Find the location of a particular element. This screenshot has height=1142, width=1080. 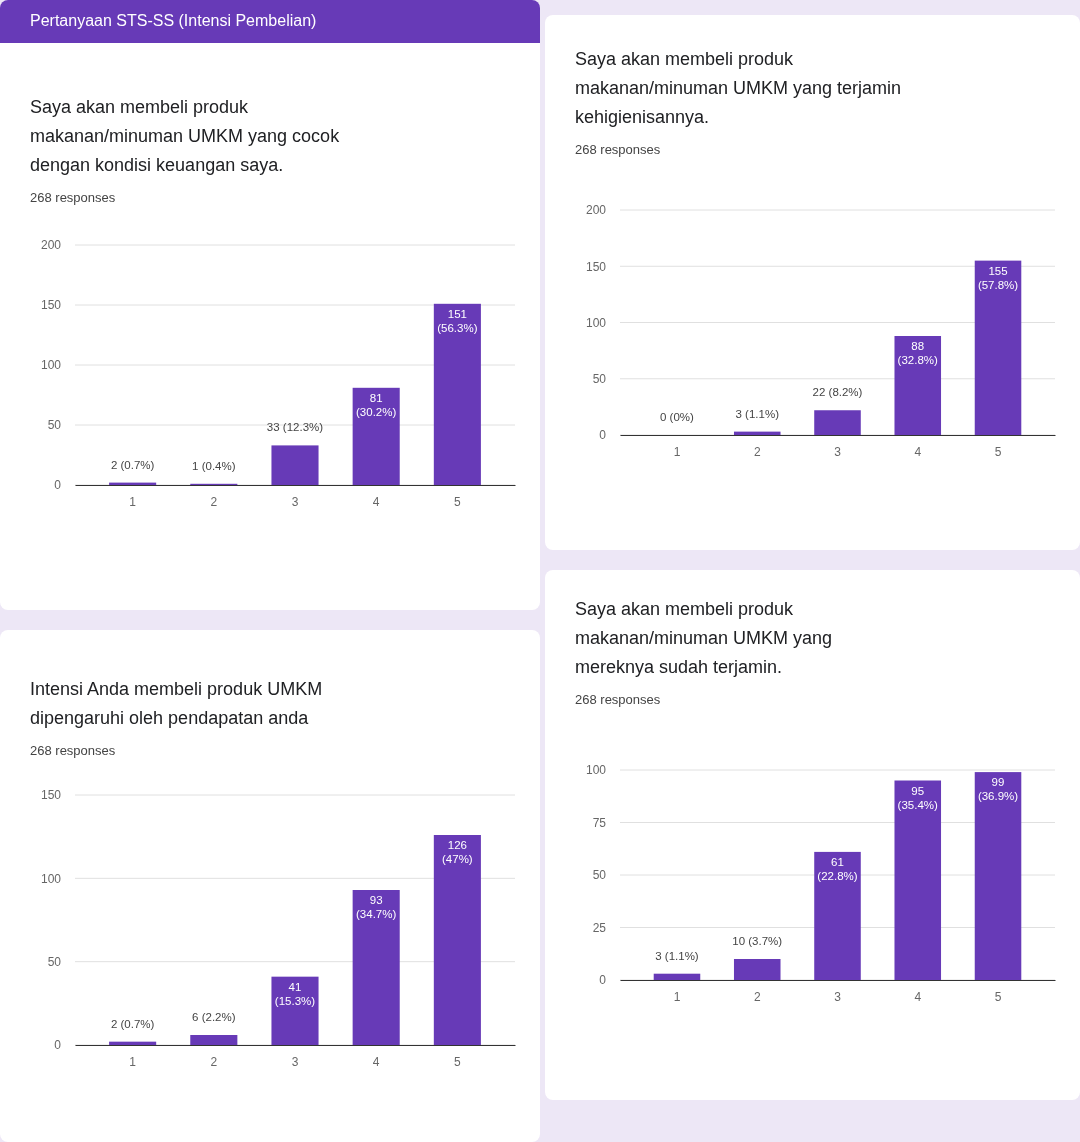

data-label: 6 (2.2%) is located at coordinates (214, 1017).